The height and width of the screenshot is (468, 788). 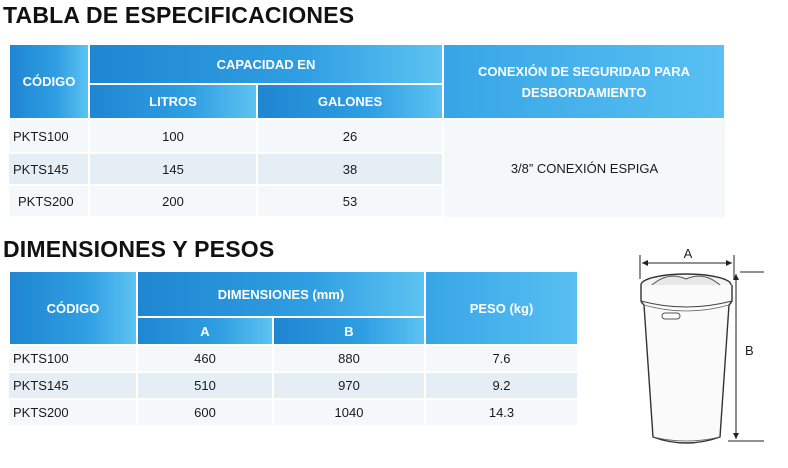 What do you see at coordinates (350, 169) in the screenshot?
I see `cell-galones: 38` at bounding box center [350, 169].